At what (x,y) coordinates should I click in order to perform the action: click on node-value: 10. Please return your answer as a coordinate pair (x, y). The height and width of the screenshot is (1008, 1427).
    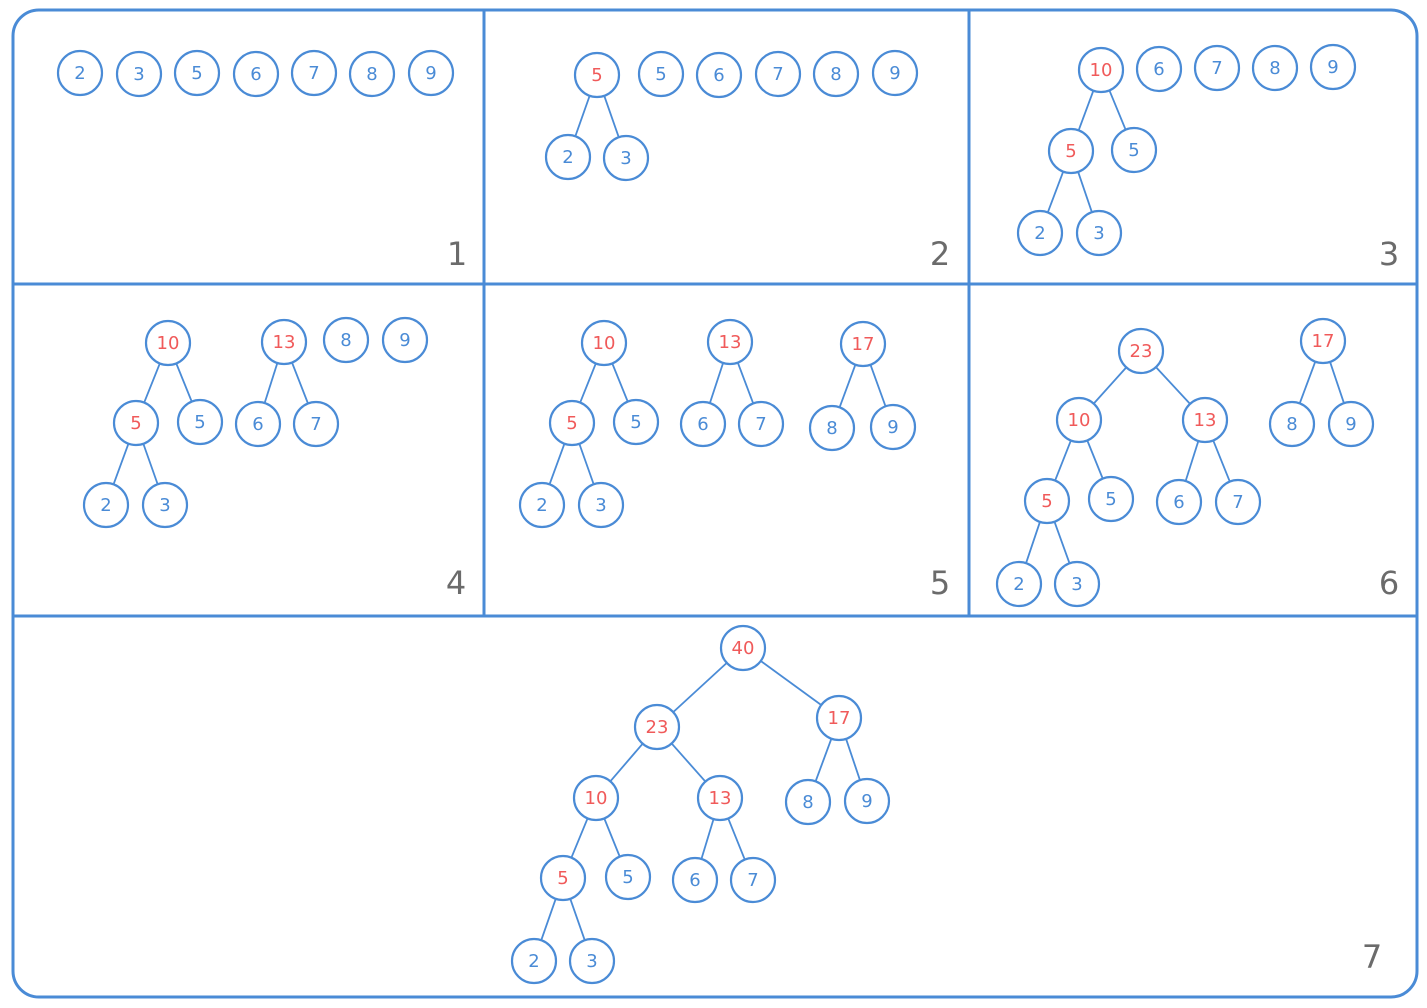
    Looking at the image, I should click on (1101, 70).